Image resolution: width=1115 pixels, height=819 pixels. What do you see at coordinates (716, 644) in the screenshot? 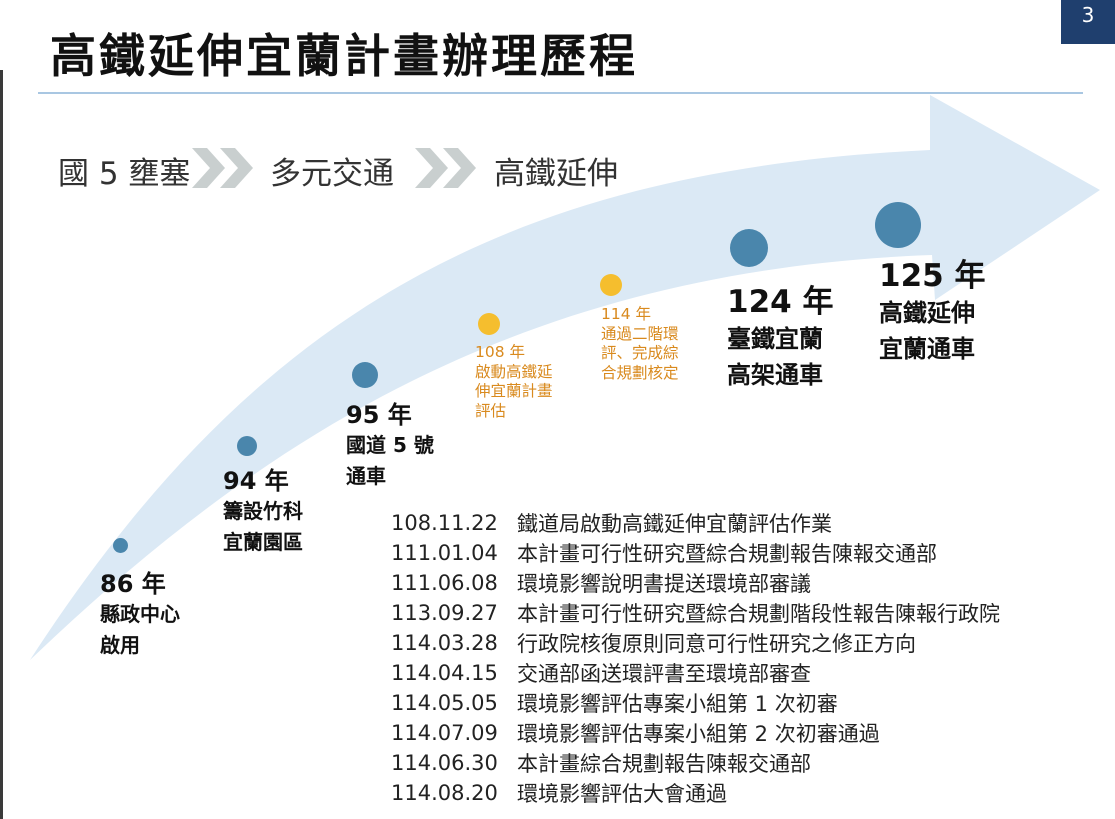
I see `event-text: 行政院核復原則同意可行性研究之修正方向` at bounding box center [716, 644].